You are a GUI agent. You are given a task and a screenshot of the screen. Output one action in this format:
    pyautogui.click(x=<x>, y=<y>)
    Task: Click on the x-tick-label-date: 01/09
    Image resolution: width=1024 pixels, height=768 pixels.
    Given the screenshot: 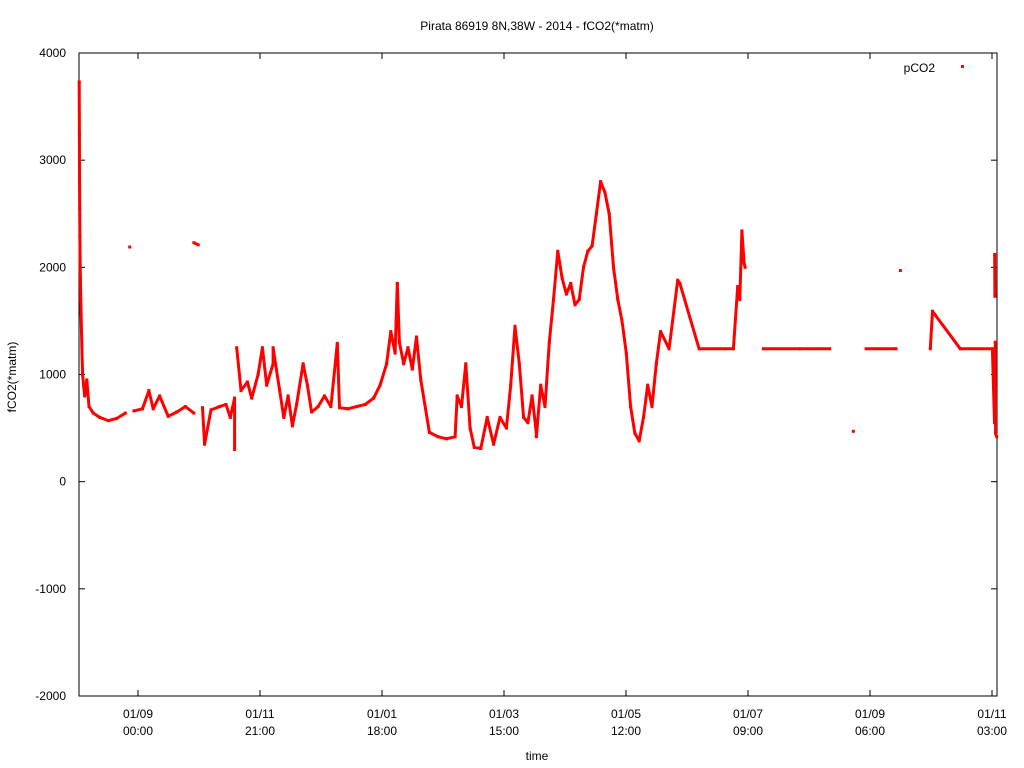 What is the action you would take?
    pyautogui.click(x=870, y=714)
    